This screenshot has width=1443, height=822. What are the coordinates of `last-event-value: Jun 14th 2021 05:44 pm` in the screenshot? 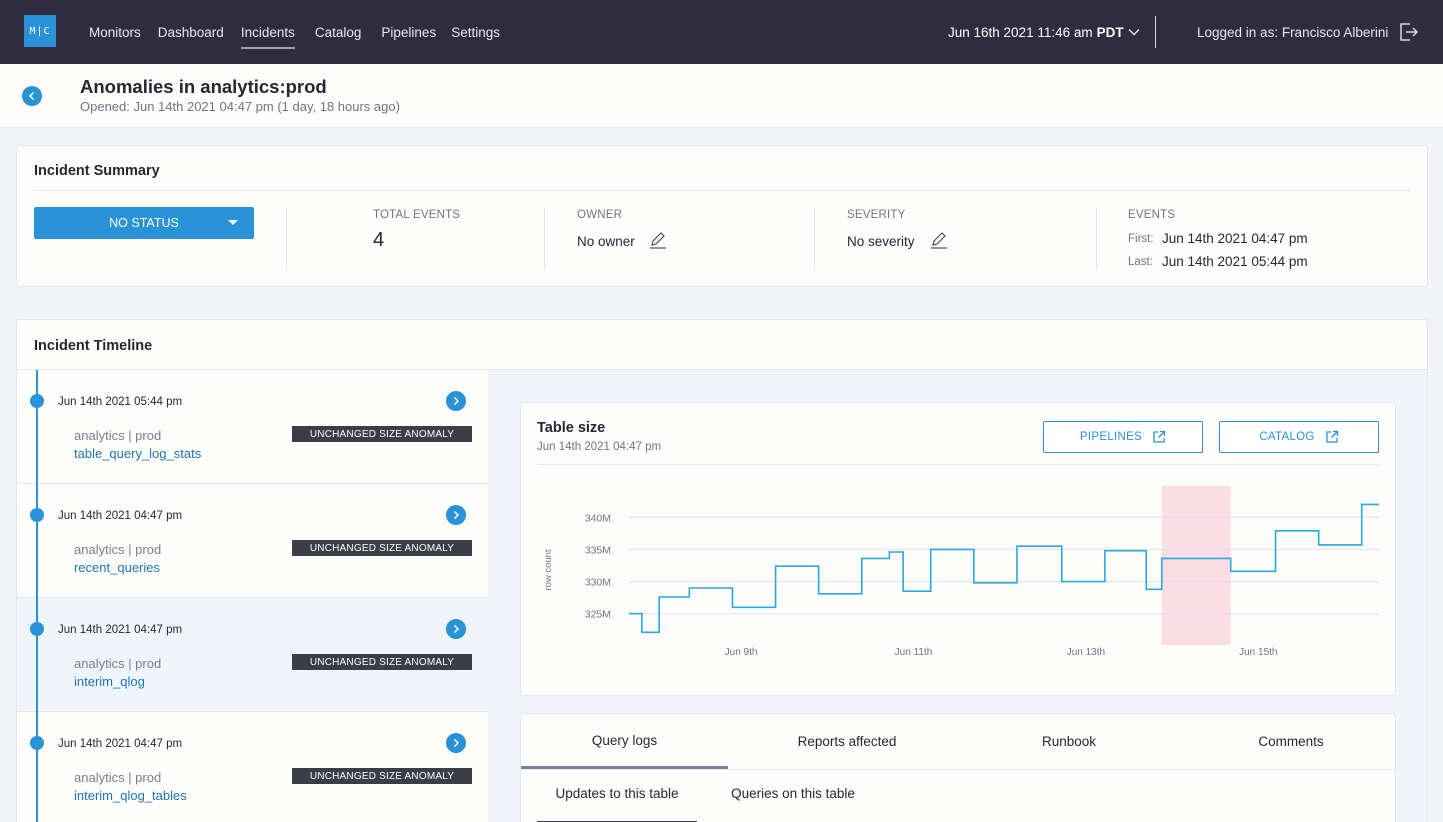 It's located at (1235, 261).